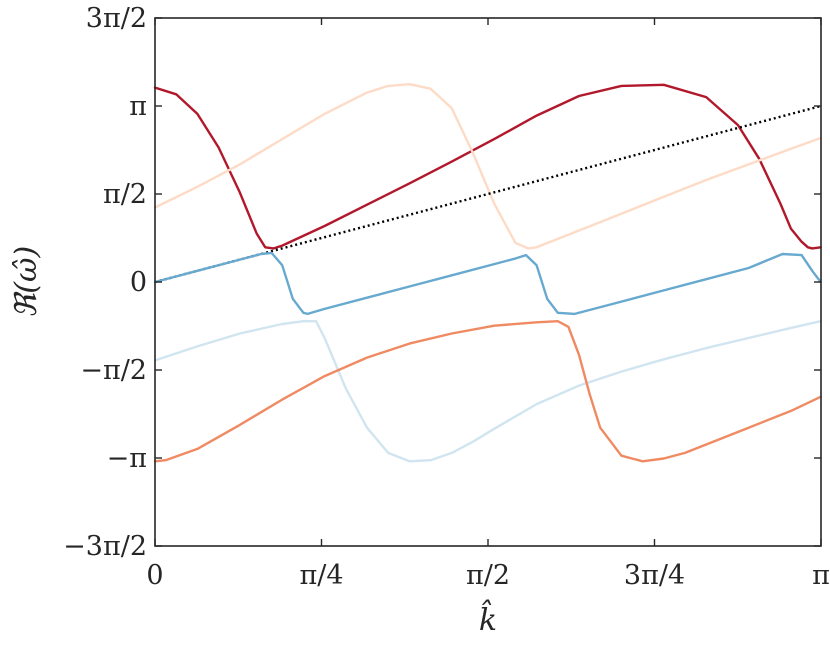  What do you see at coordinates (127, 458) in the screenshot?
I see `y-tick-label-2: −π` at bounding box center [127, 458].